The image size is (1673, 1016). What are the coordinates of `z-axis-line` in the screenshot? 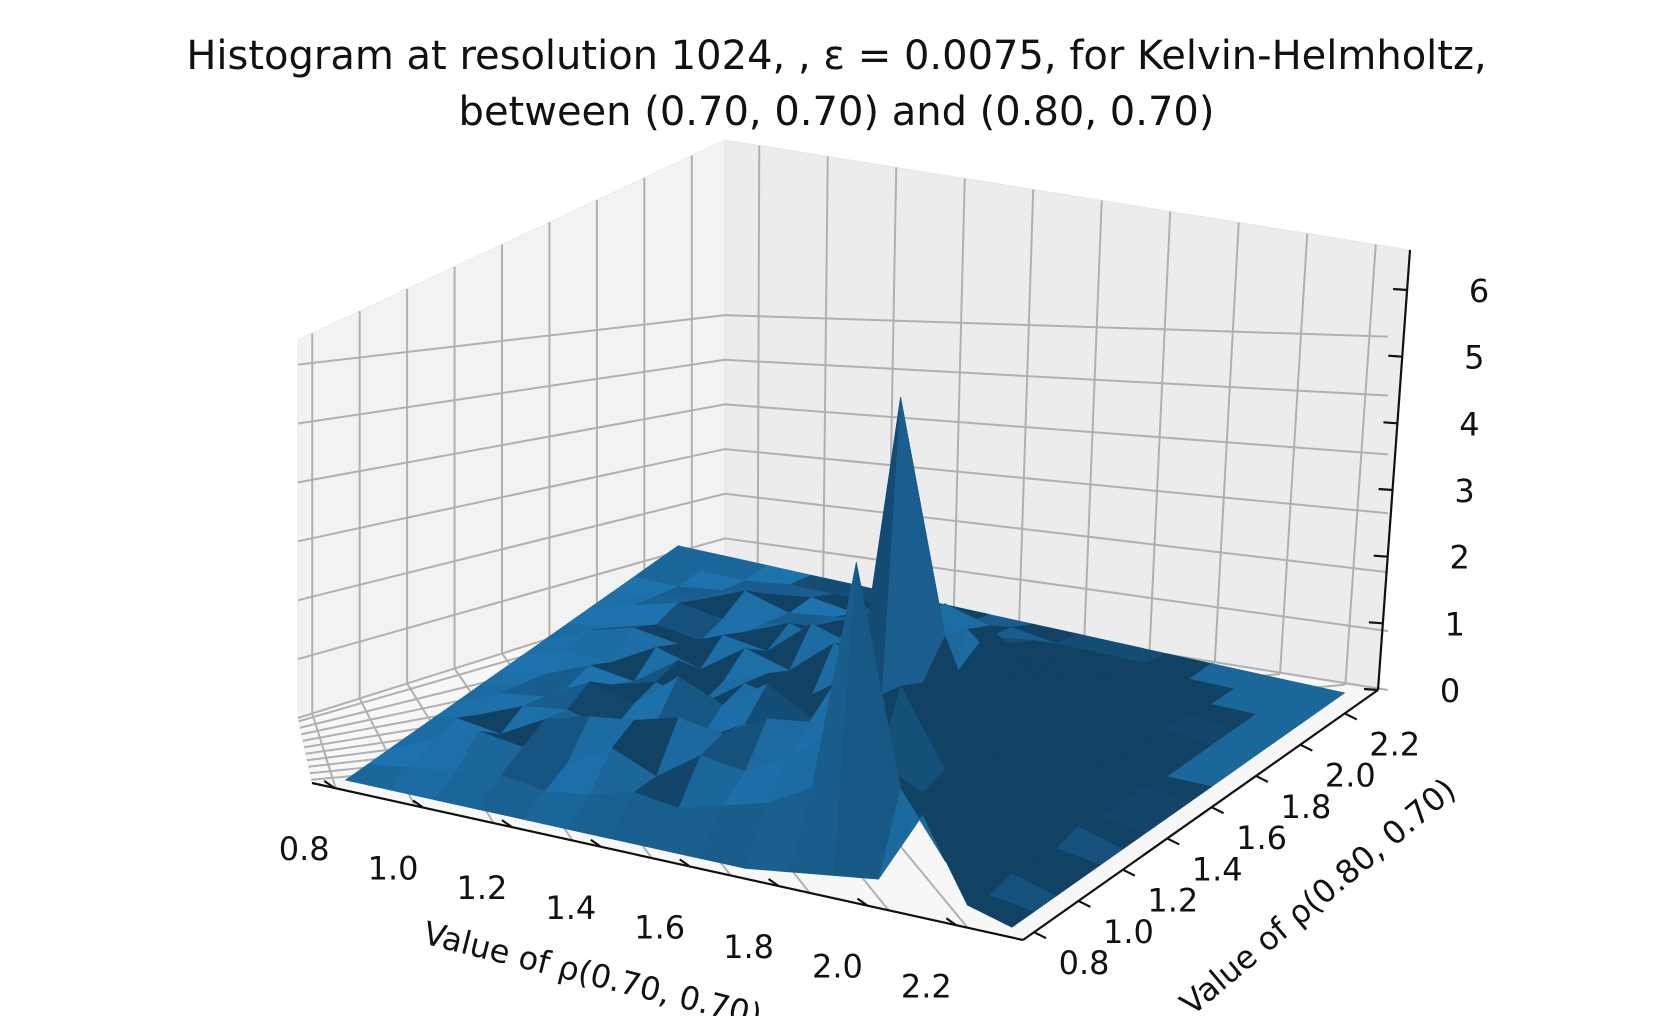 It's located at (1394, 470).